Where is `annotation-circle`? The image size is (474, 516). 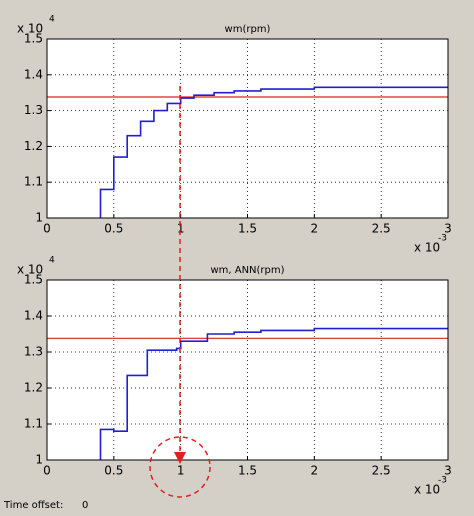
annotation-circle is located at coordinates (180, 467).